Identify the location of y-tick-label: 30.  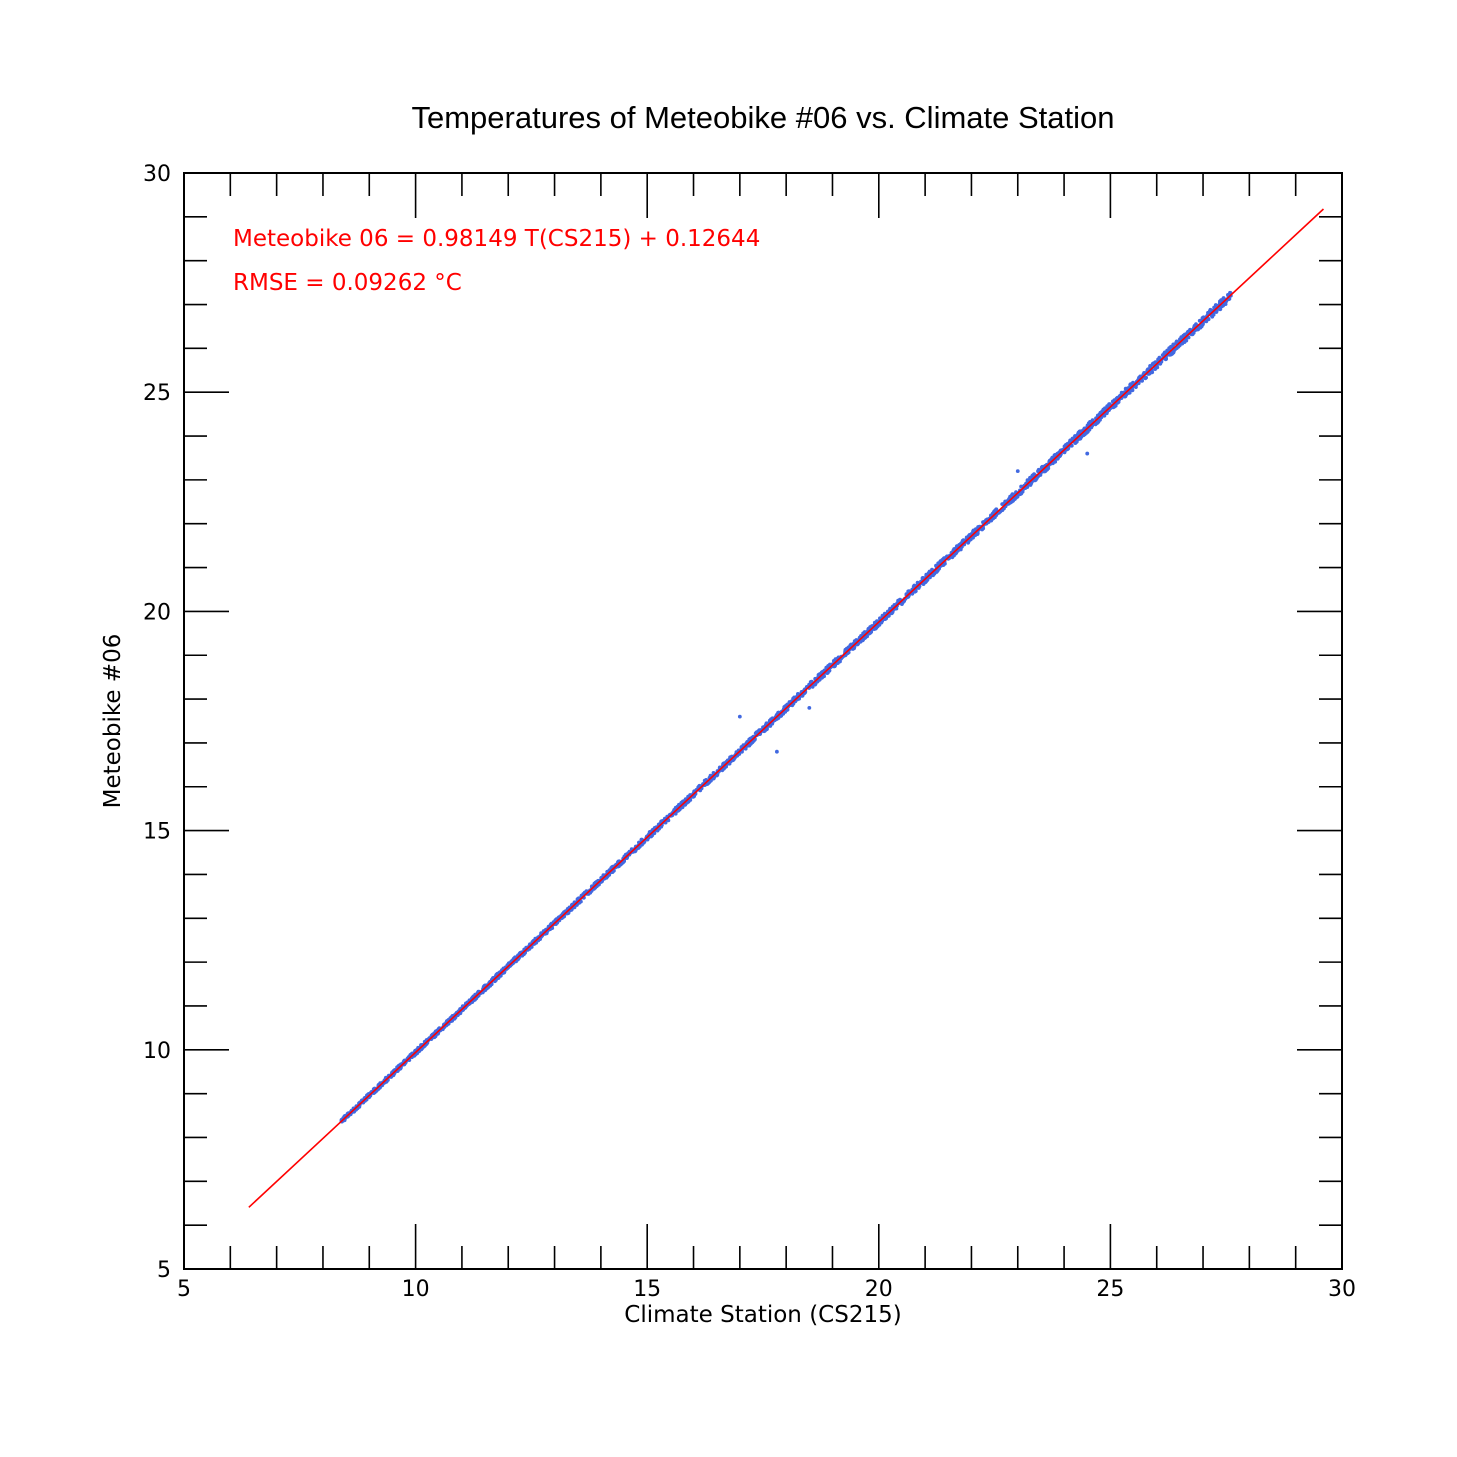
(157, 174).